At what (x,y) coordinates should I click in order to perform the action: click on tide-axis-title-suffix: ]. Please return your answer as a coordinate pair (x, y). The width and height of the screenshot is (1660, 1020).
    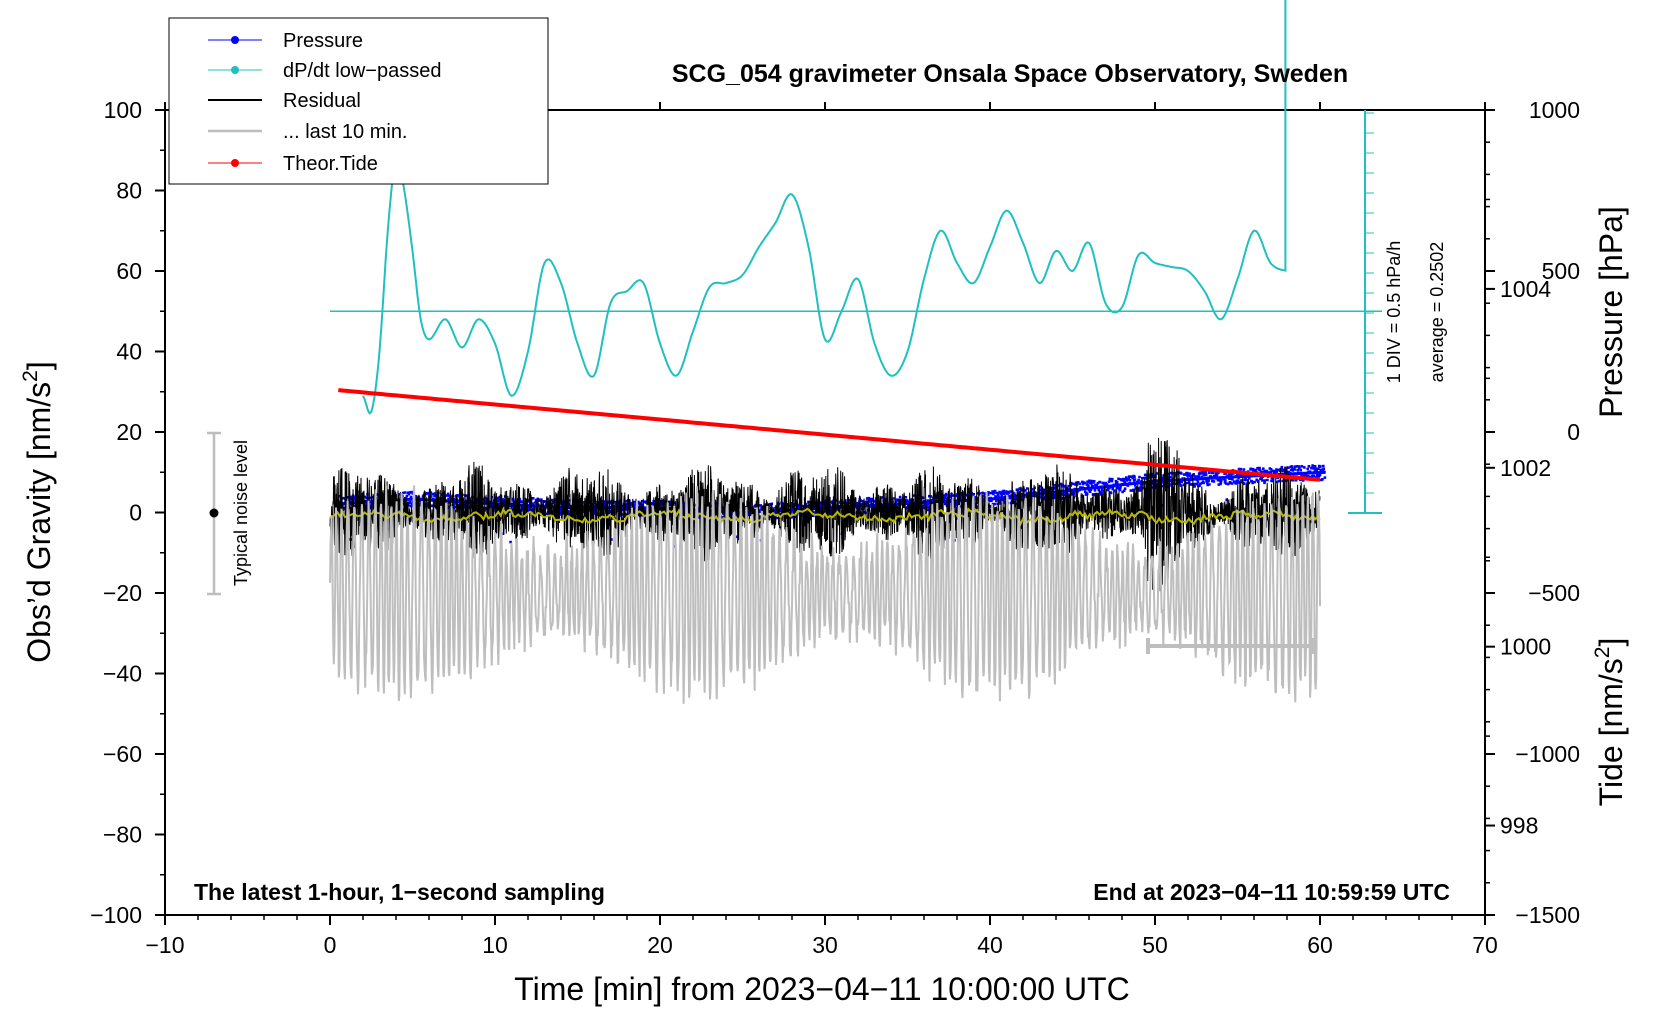
    Looking at the image, I should click on (1611, 642).